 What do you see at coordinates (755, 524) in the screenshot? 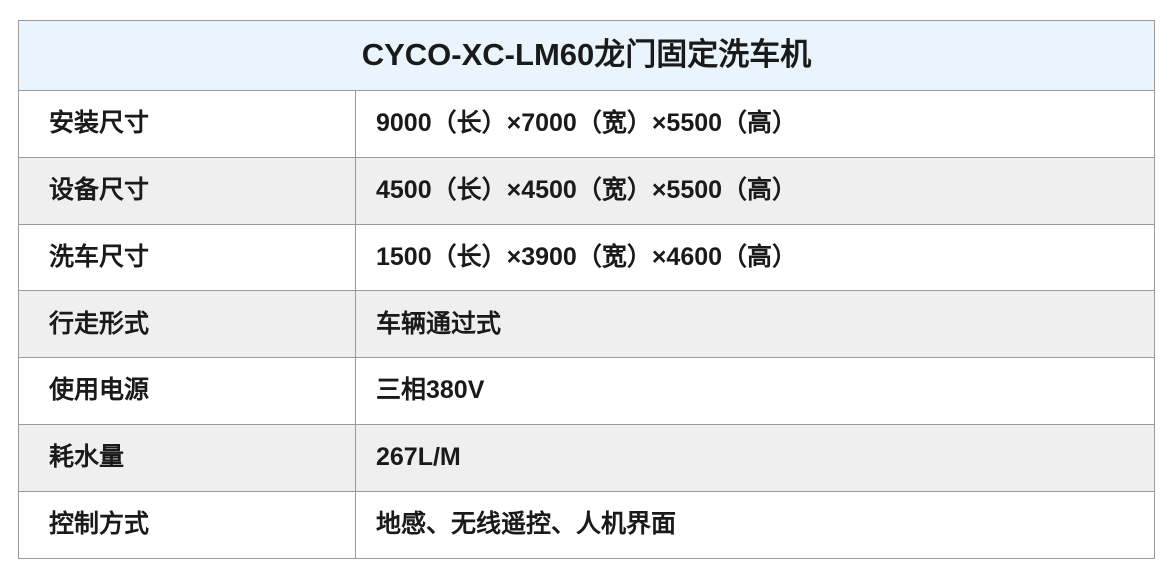
I see `spec-value-control-method: 地感、无线遥控、人机界面` at bounding box center [755, 524].